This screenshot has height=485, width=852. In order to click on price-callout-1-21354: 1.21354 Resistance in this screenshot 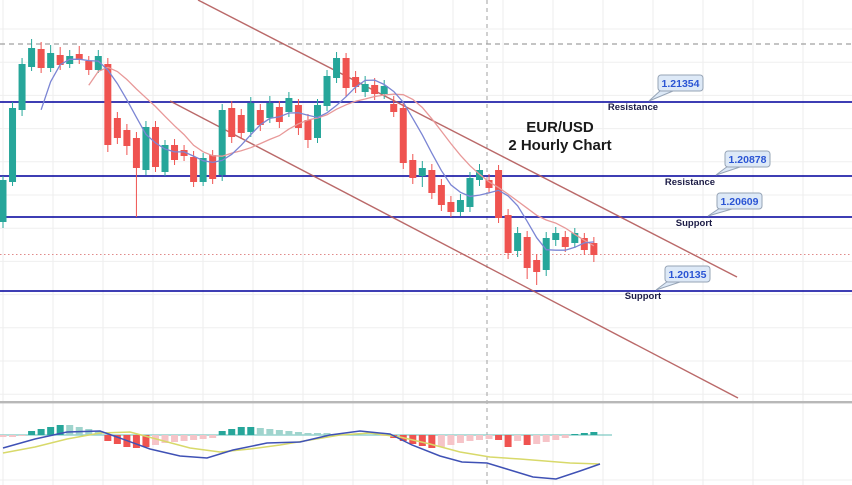, I will do `click(656, 93)`.